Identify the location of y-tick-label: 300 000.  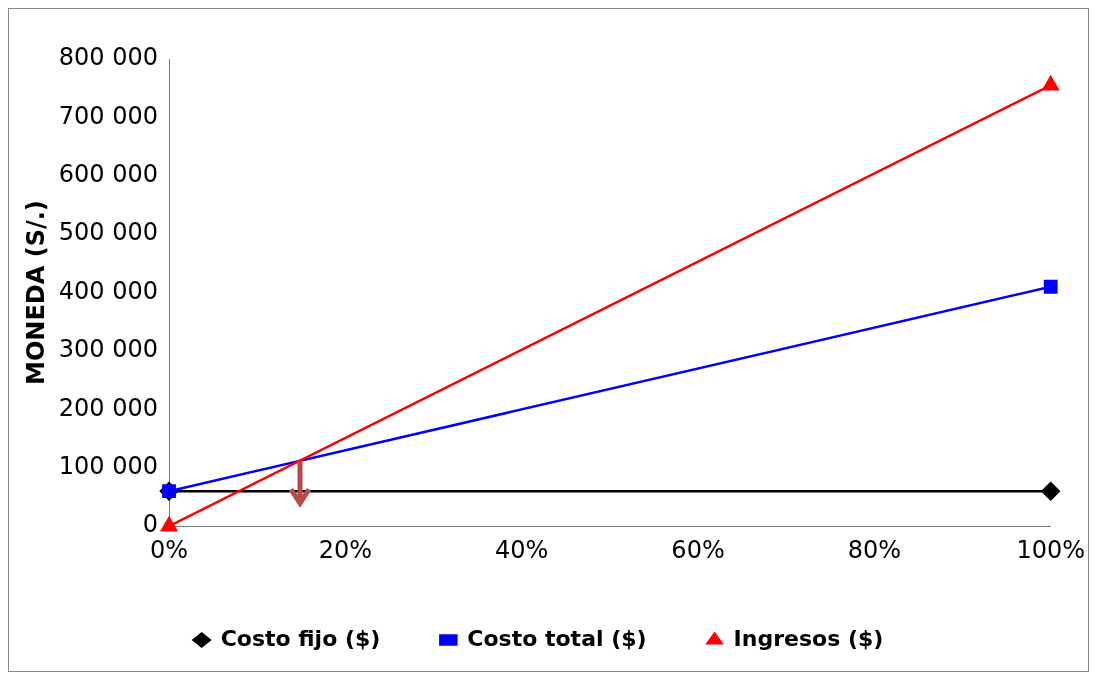
(108, 349).